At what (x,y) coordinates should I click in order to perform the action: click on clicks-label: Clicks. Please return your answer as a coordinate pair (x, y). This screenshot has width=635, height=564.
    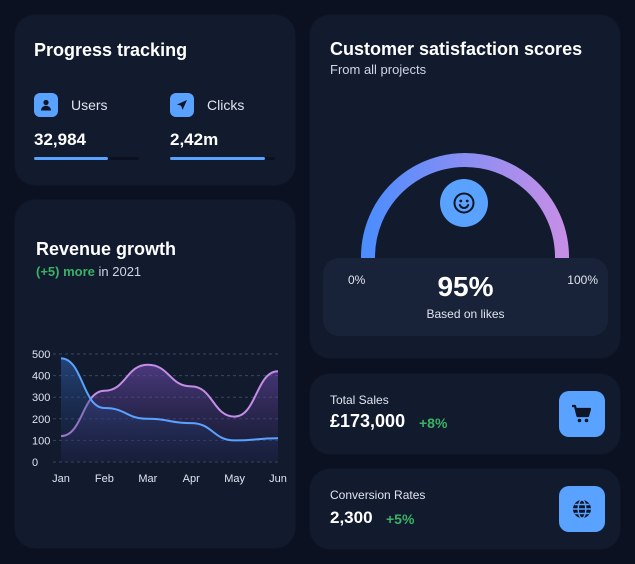
    Looking at the image, I should click on (226, 105).